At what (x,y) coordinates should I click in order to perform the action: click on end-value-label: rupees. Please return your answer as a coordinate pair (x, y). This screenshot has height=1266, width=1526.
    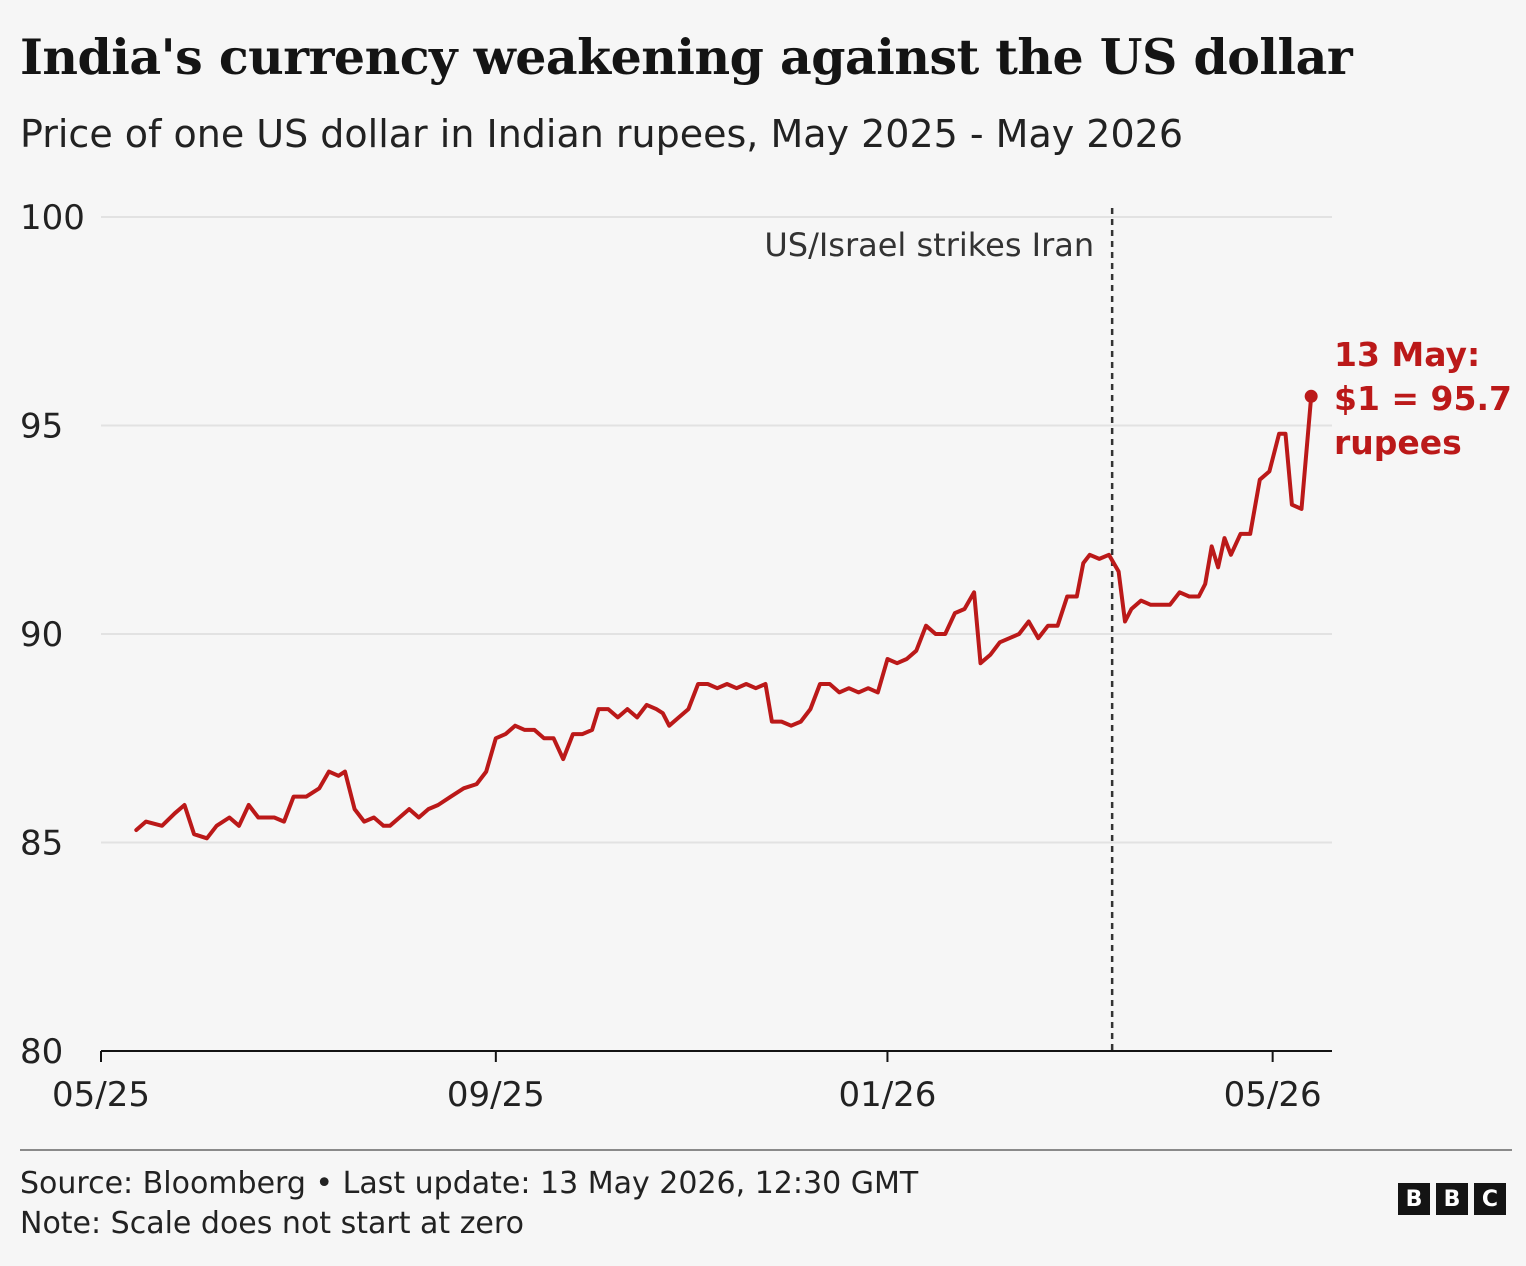
    Looking at the image, I should click on (1398, 442).